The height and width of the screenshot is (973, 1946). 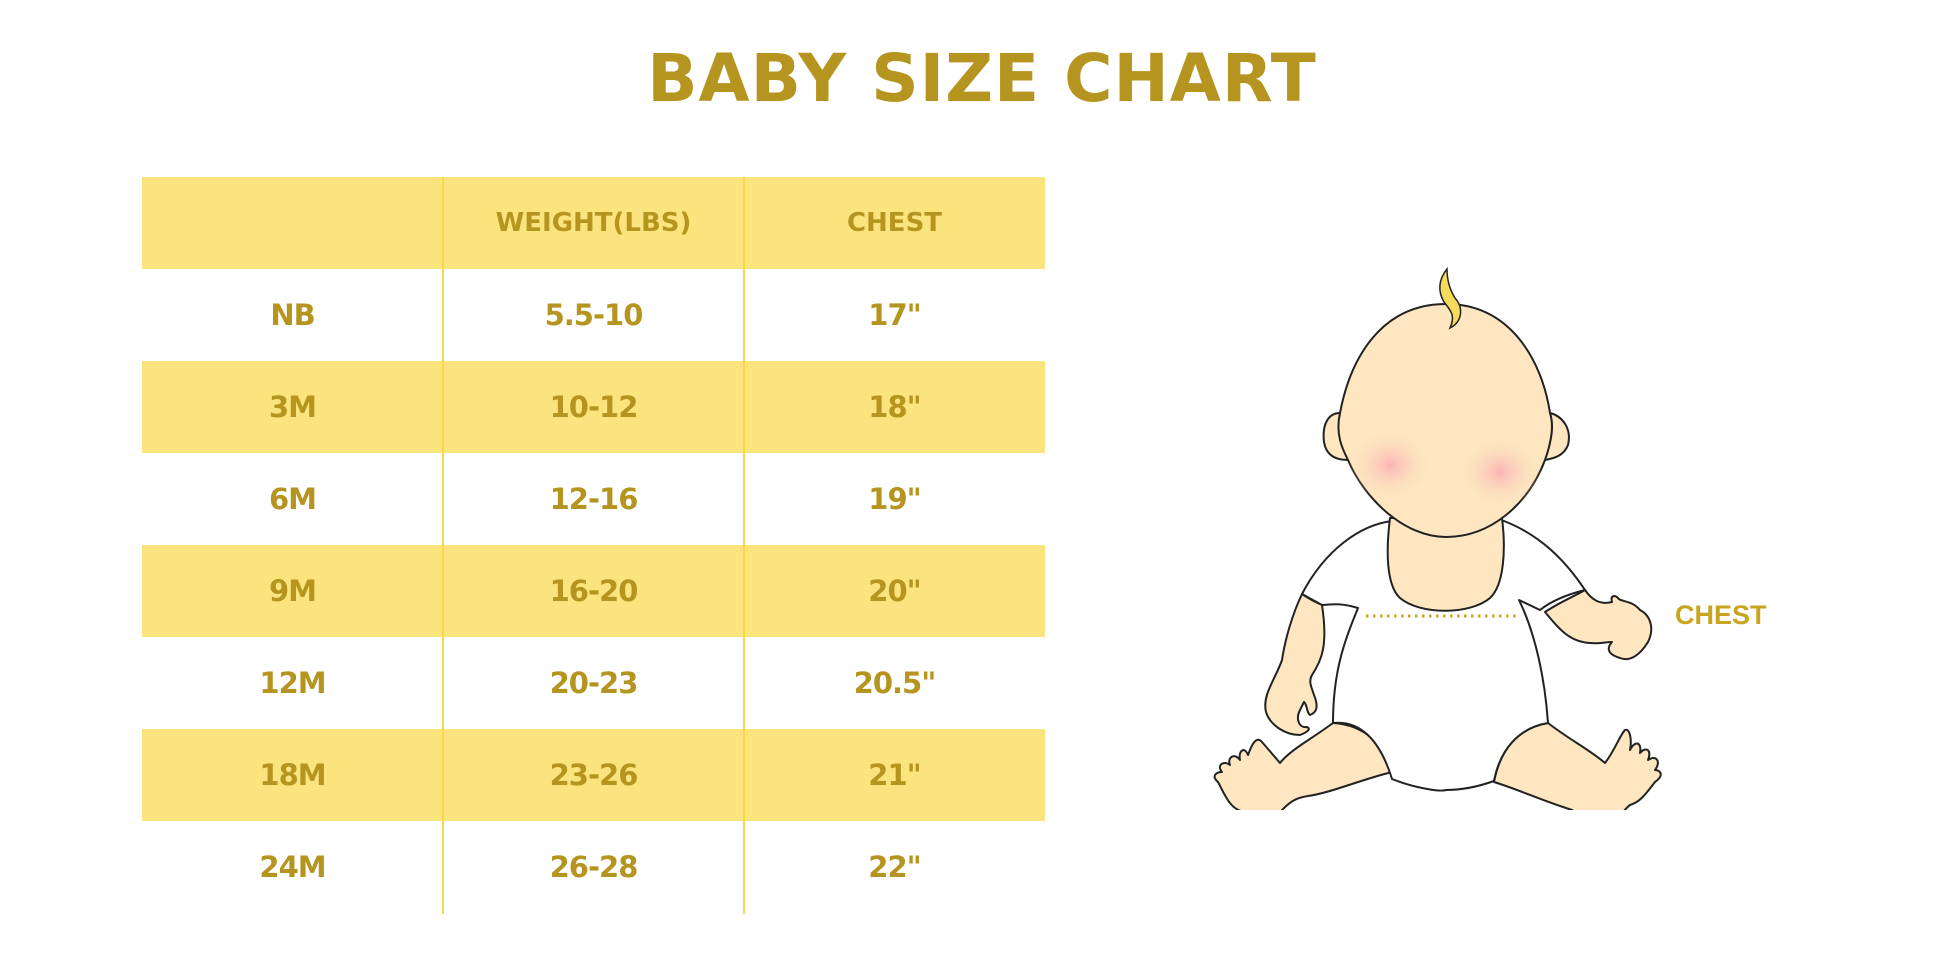 What do you see at coordinates (1500, 472) in the screenshot?
I see `right-cheek` at bounding box center [1500, 472].